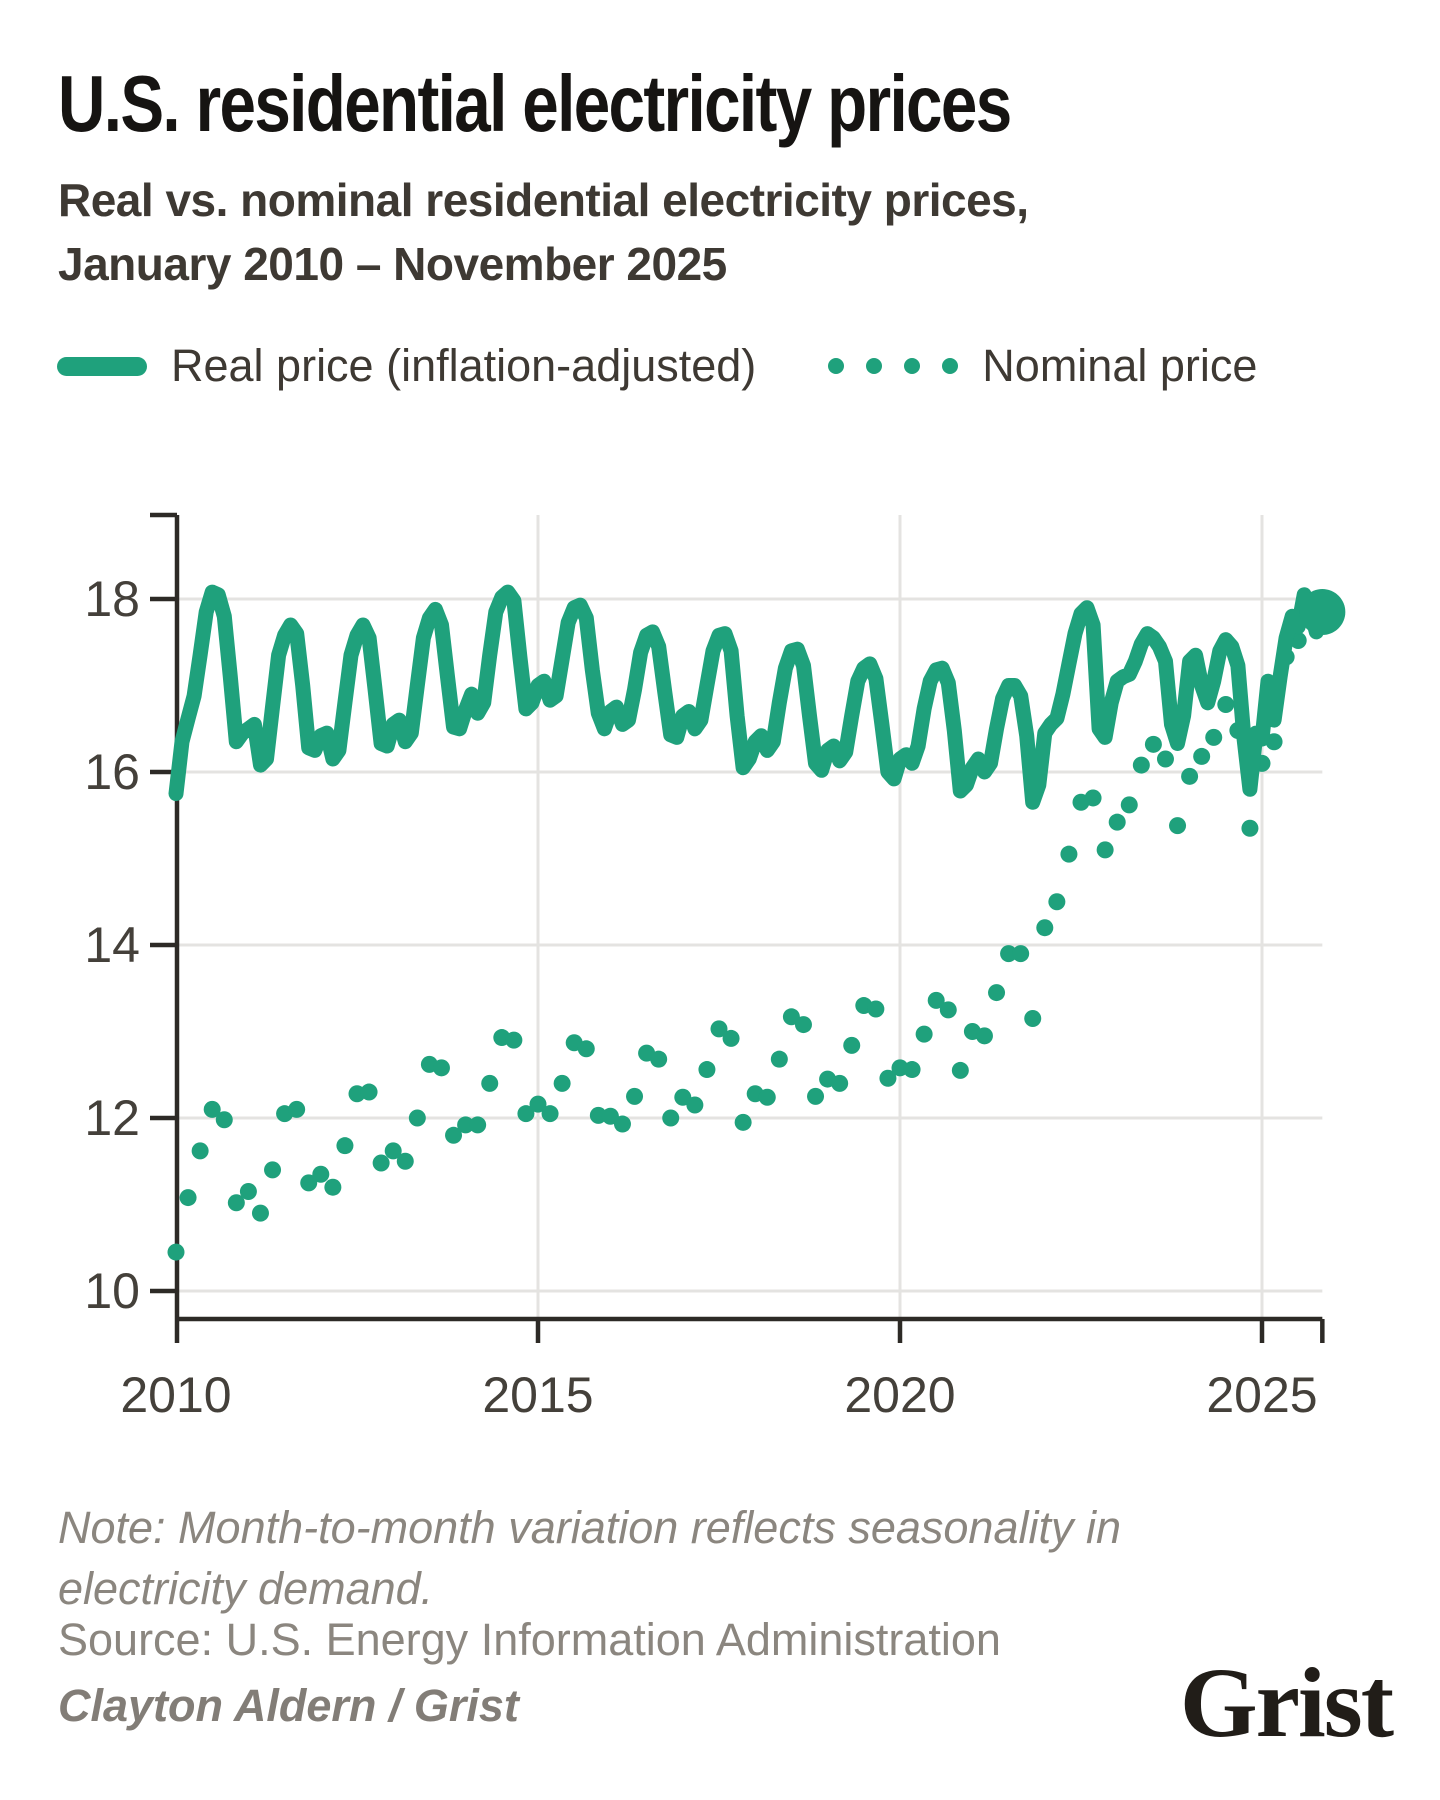  What do you see at coordinates (899, 1395) in the screenshot?
I see `x-axis-label: 2020` at bounding box center [899, 1395].